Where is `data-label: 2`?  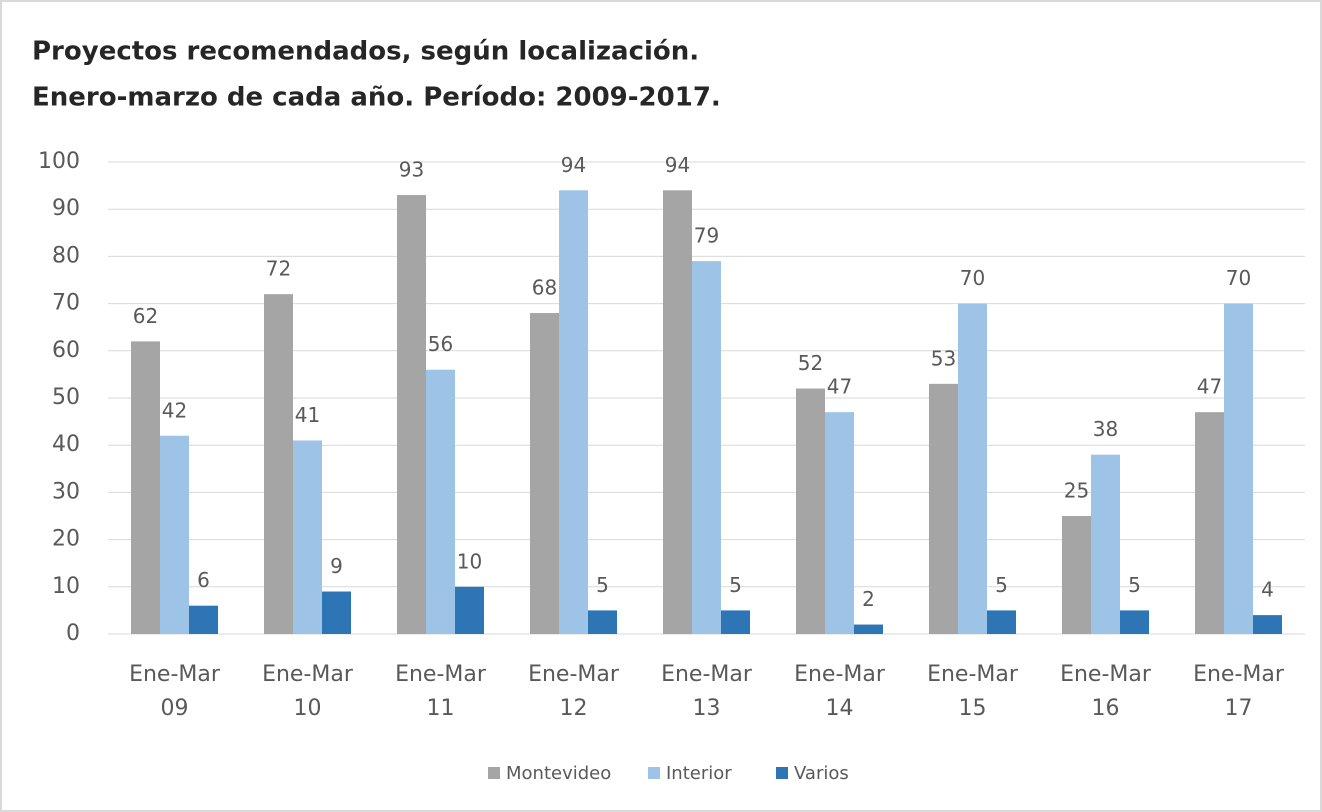
data-label: 2 is located at coordinates (868, 599).